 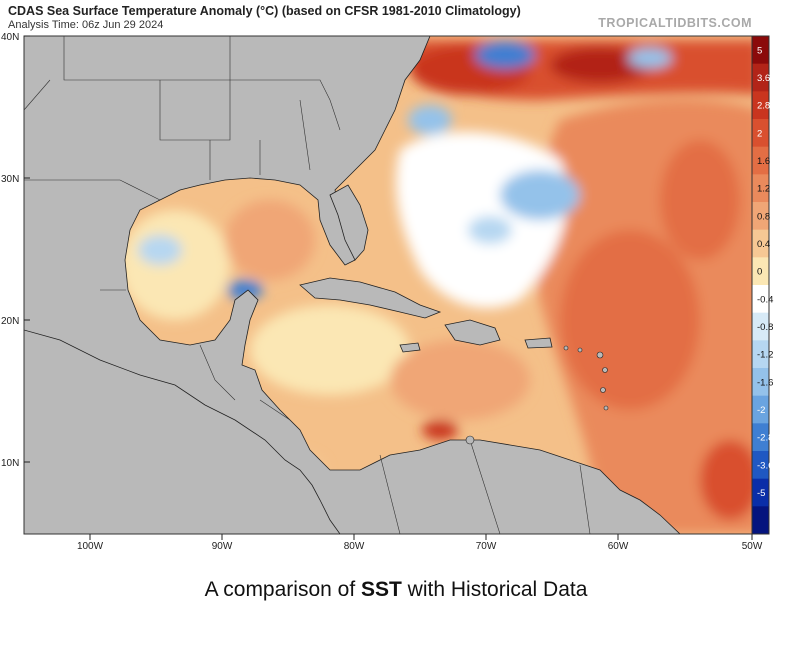 I want to click on figure-caption: A comparison of SST with Historical Data, so click(x=396, y=590).